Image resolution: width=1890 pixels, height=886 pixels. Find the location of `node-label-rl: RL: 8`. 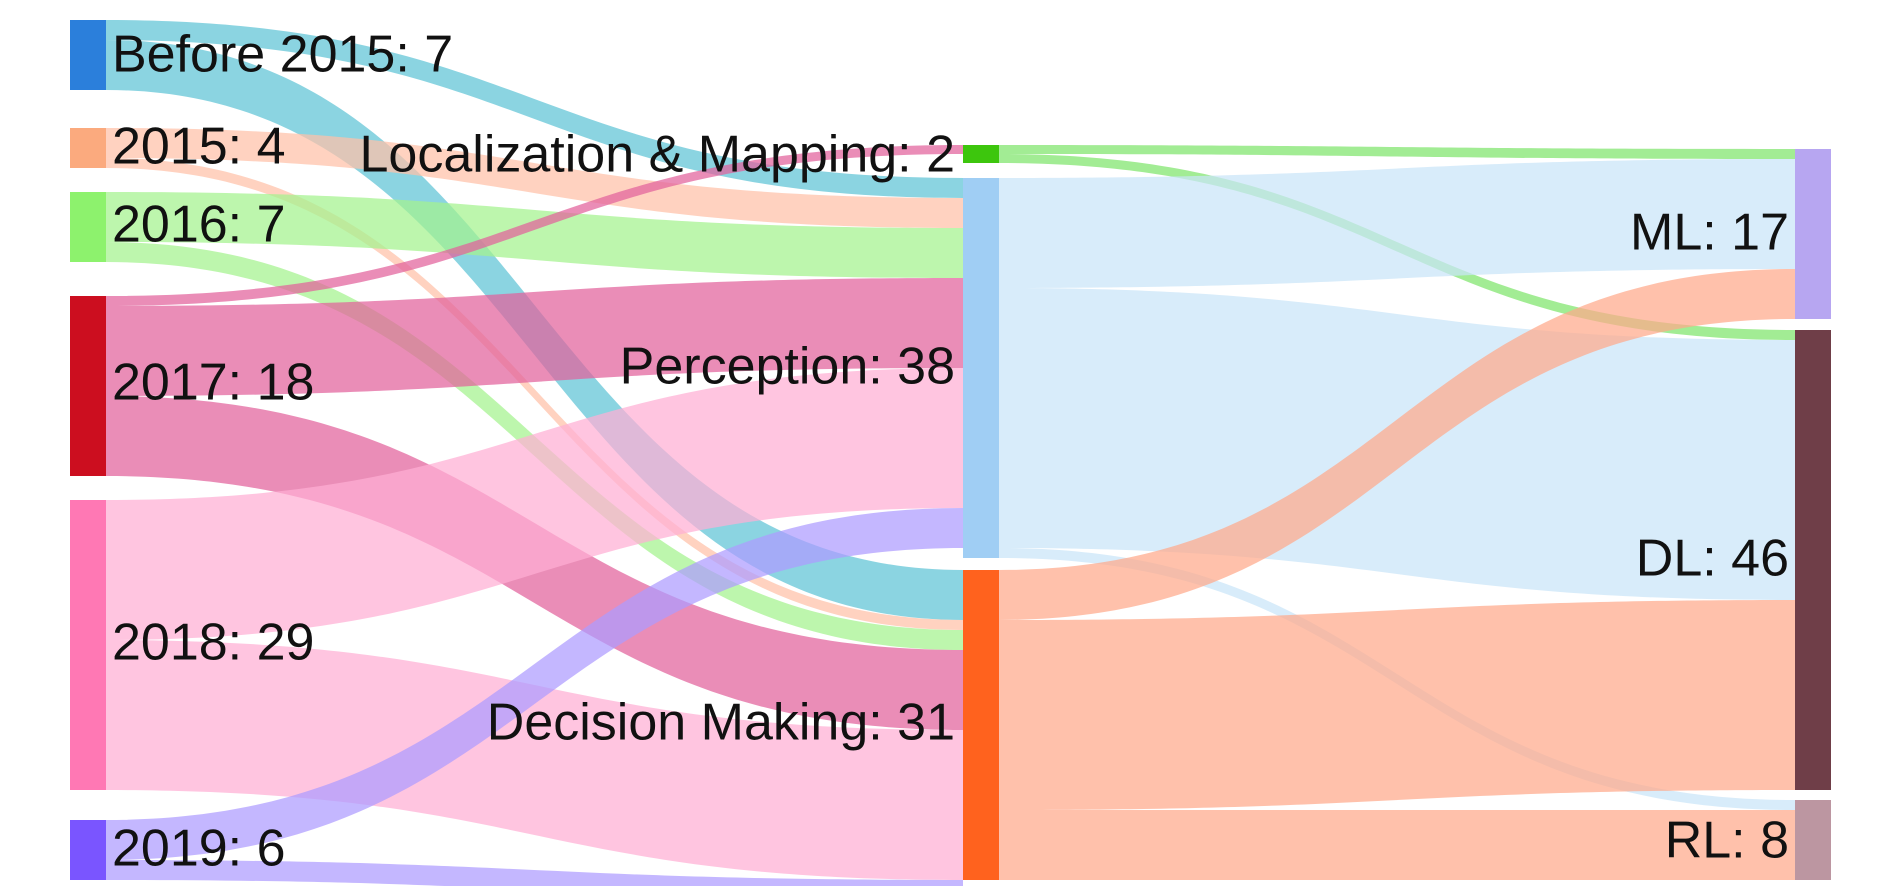

node-label-rl: RL: 8 is located at coordinates (1727, 841).